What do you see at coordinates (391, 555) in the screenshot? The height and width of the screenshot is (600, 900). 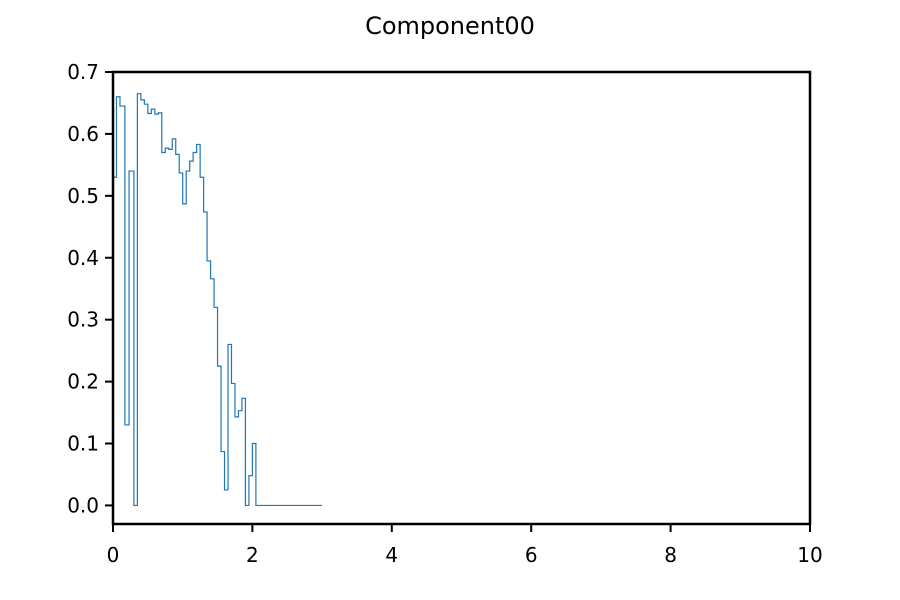 I see `x-tick-label: 4` at bounding box center [391, 555].